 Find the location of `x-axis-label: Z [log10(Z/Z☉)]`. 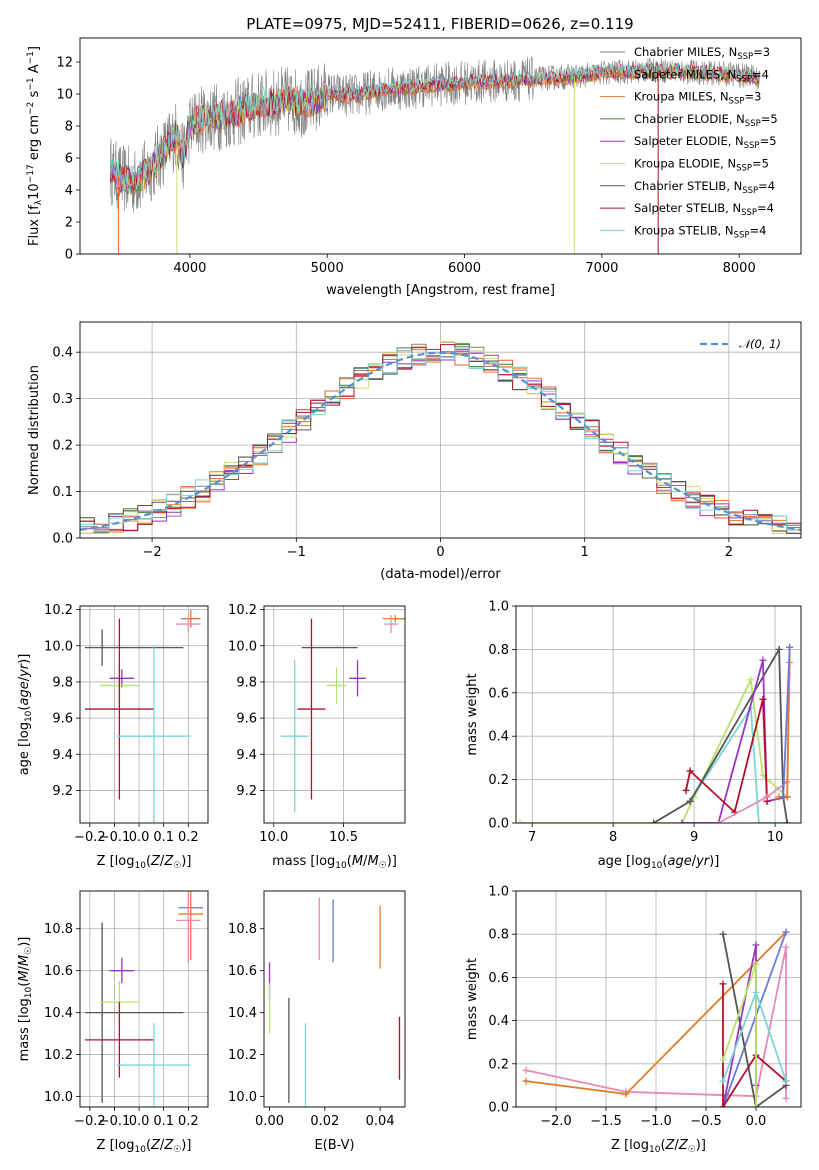

x-axis-label: Z [log10(Z/Z☉)] is located at coordinates (144, 1146).